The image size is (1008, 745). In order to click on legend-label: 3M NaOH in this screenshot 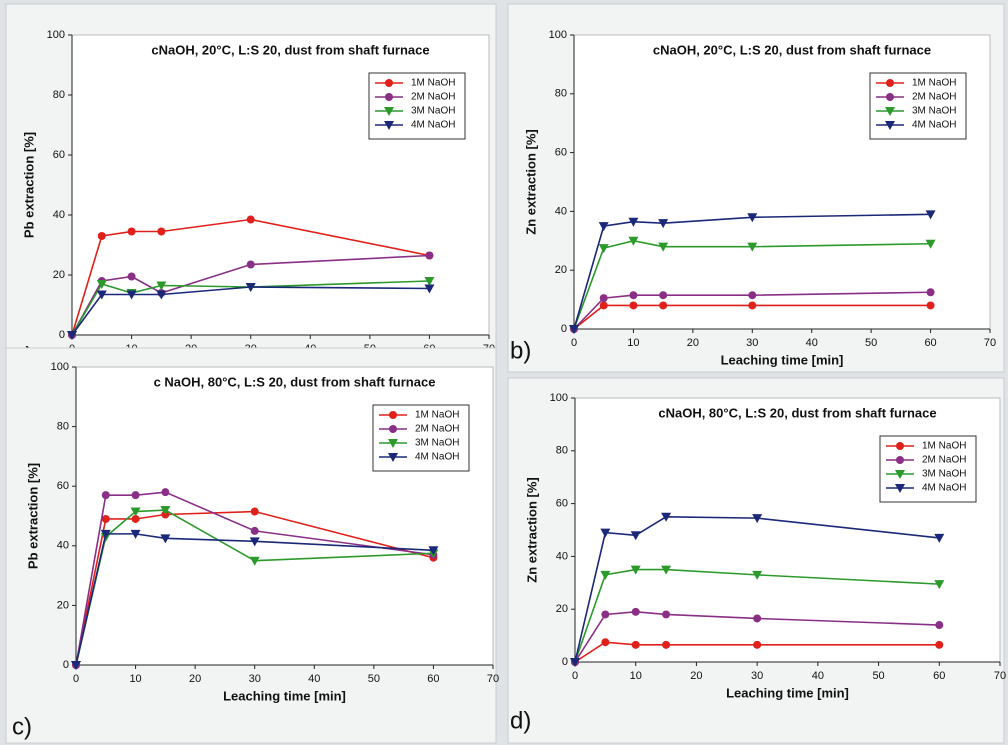, I will do `click(934, 111)`.